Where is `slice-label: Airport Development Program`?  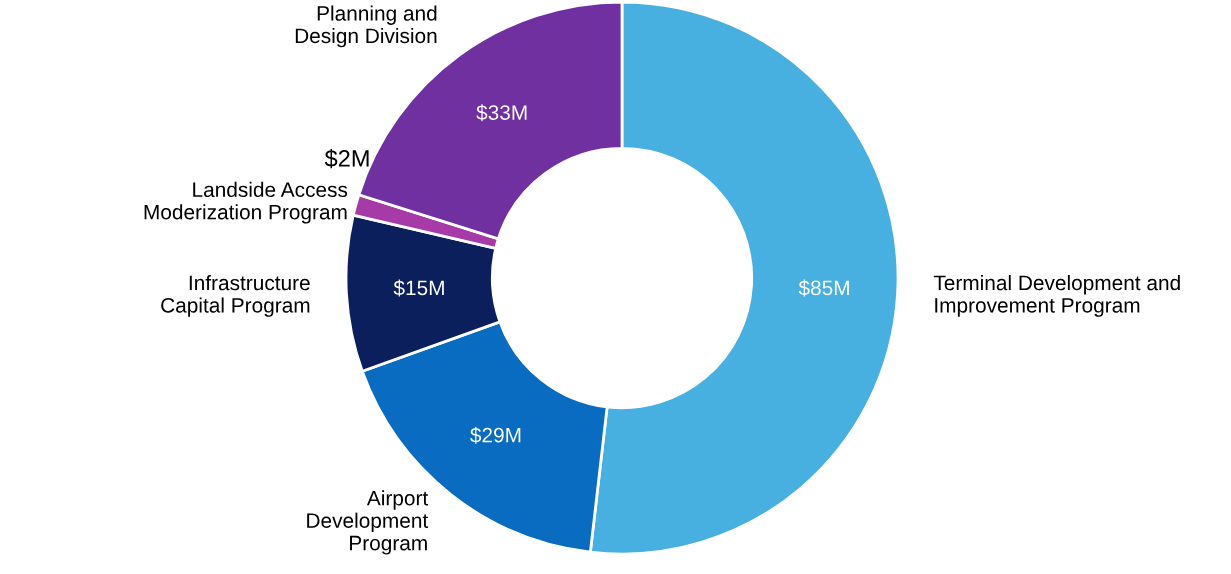
slice-label: Airport Development Program is located at coordinates (368, 522).